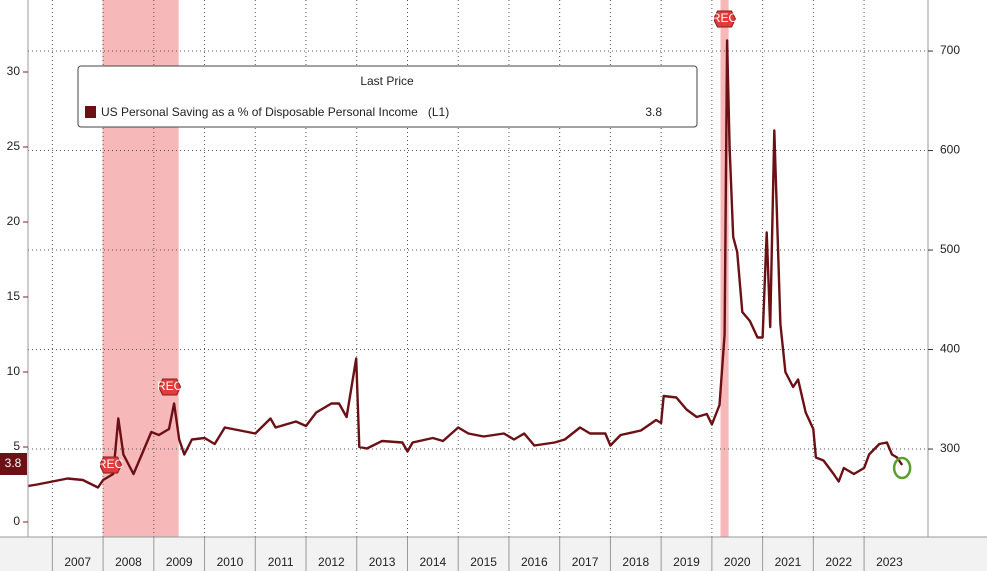 The image size is (987, 571). Describe the element at coordinates (438, 112) in the screenshot. I see `legend-suffix: (L1)` at that location.